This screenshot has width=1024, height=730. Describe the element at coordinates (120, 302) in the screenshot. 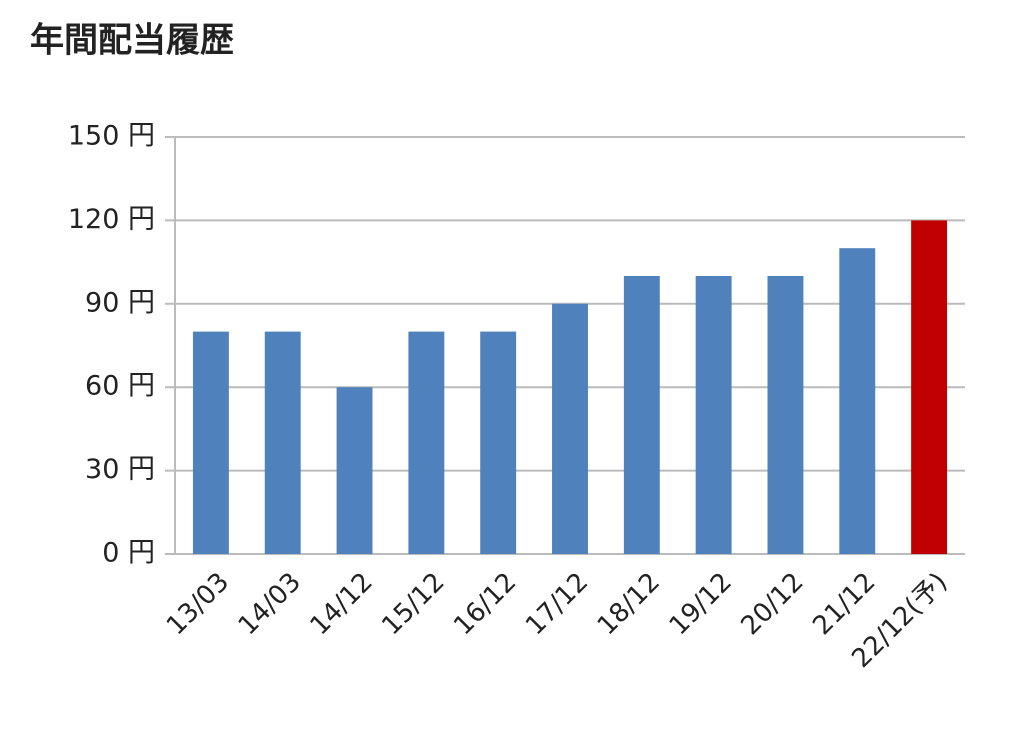

I see `y-tick-label: 90 円` at that location.